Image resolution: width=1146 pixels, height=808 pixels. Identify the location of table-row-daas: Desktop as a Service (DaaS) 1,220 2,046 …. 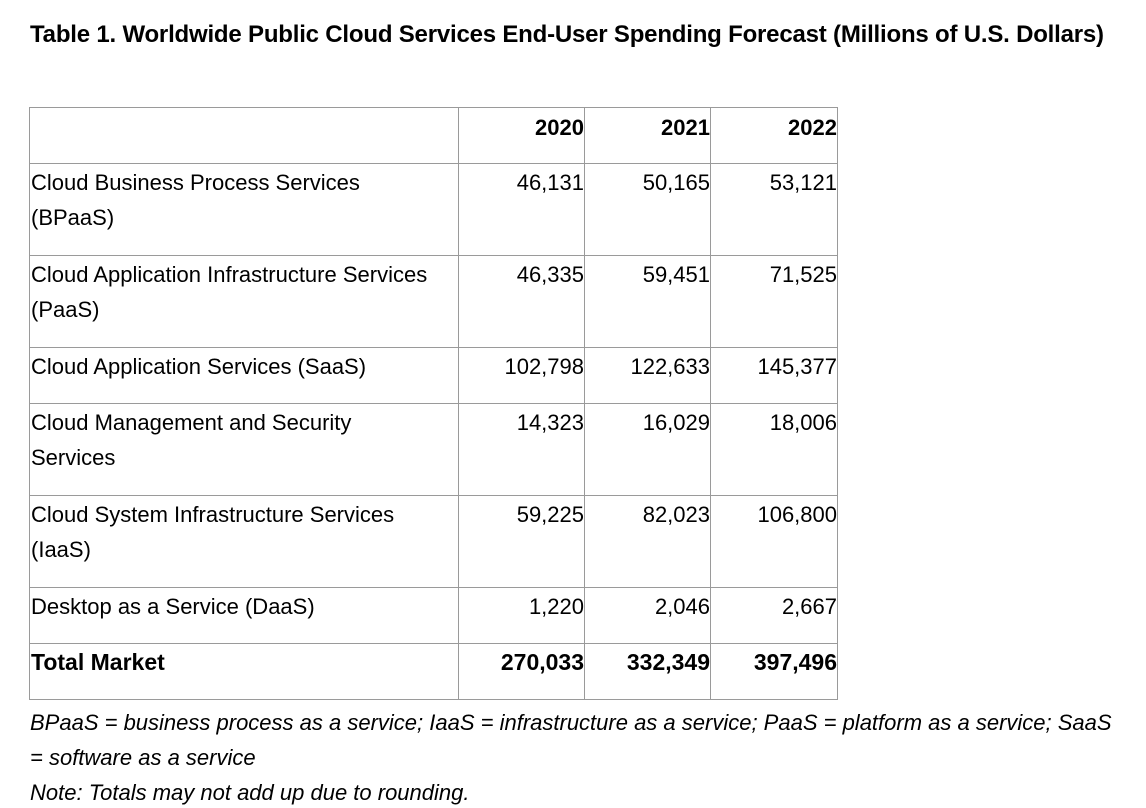
(433, 615).